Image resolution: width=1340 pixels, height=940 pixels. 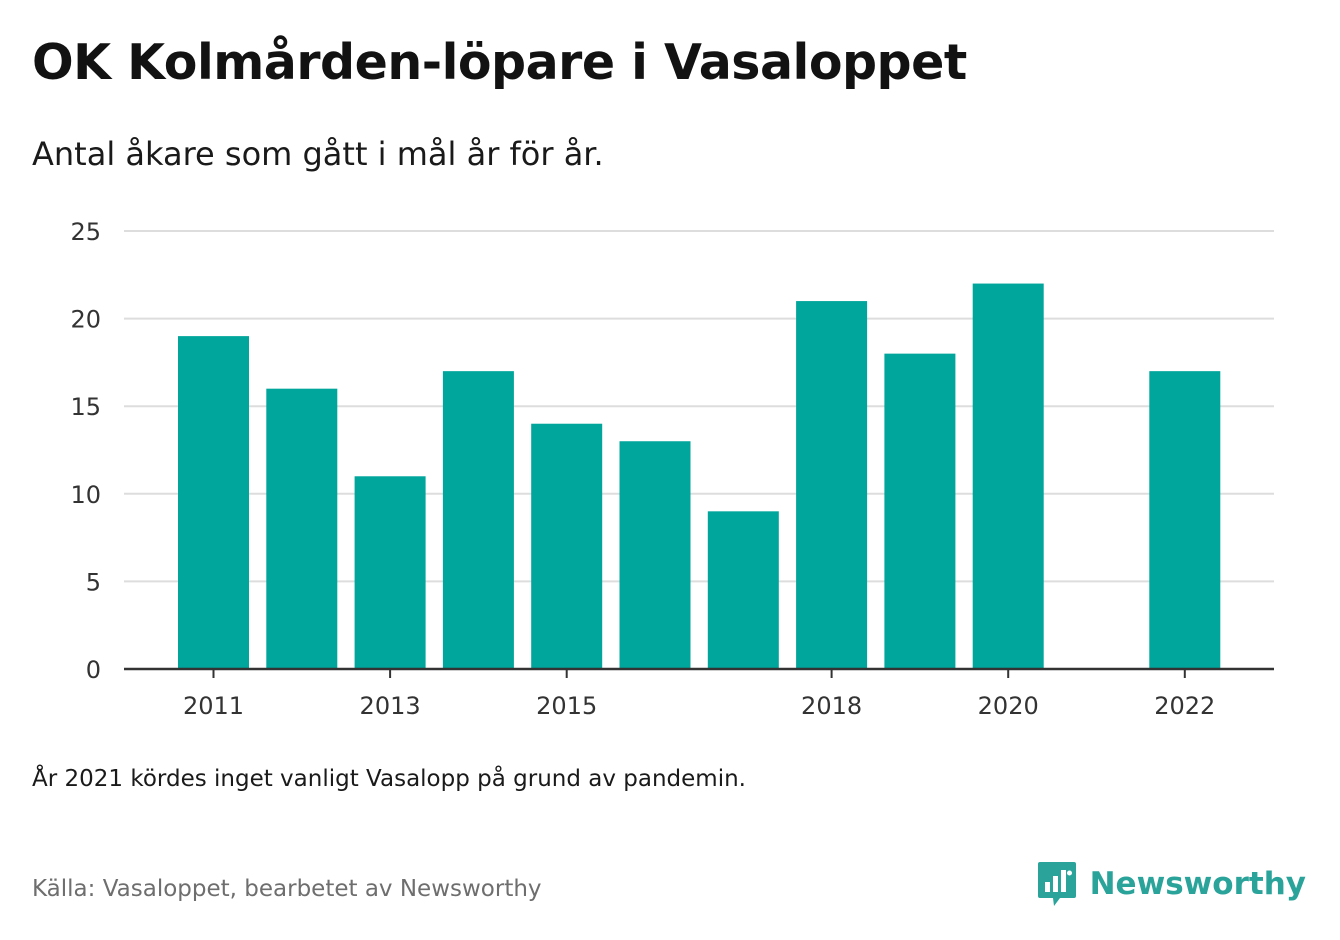 What do you see at coordinates (85, 320) in the screenshot?
I see `y-tick-label-20: 20` at bounding box center [85, 320].